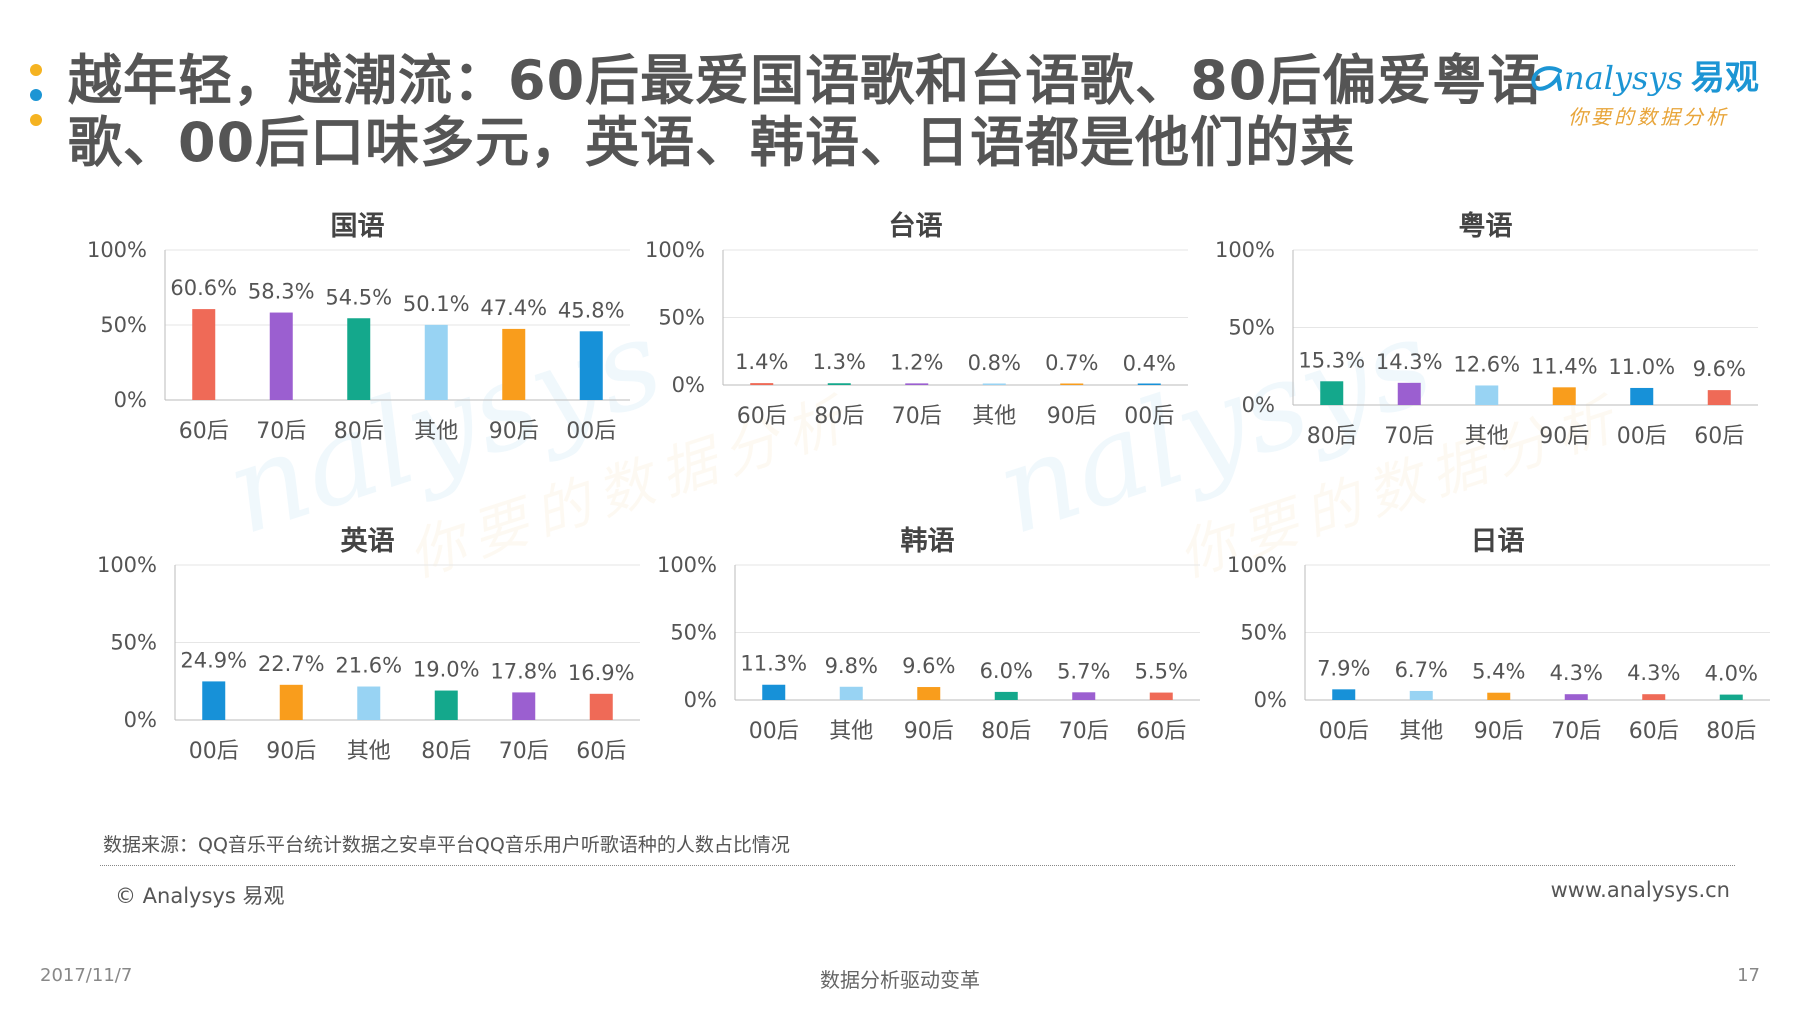 This screenshot has width=1800, height=1013. What do you see at coordinates (916, 362) in the screenshot?
I see `data-label: 1.2%` at bounding box center [916, 362].